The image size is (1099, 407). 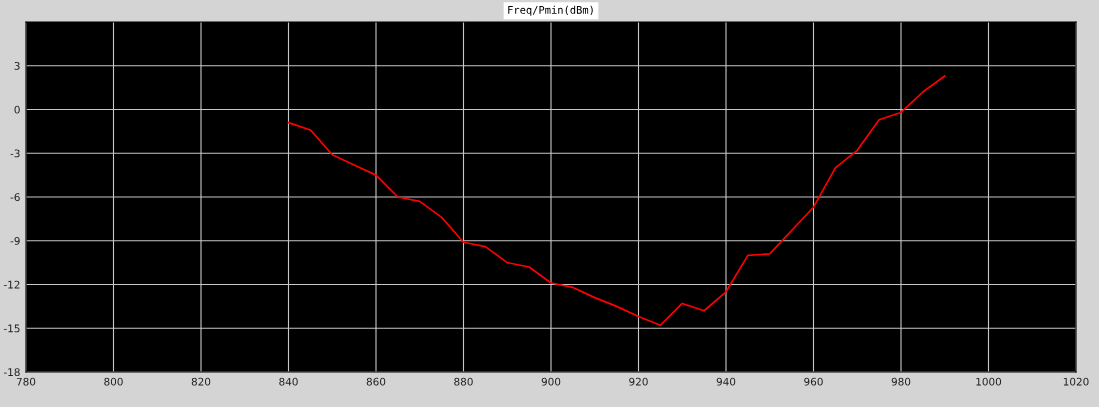 What do you see at coordinates (11, 284) in the screenshot?
I see `y-tick-label: -12` at bounding box center [11, 284].